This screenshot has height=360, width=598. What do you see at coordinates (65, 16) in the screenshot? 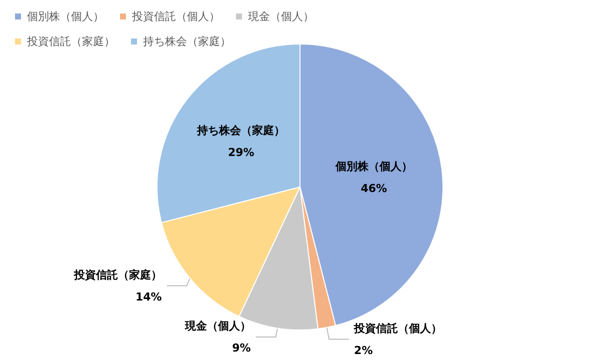
I see `legend-label: 個別株（個人）` at bounding box center [65, 16].